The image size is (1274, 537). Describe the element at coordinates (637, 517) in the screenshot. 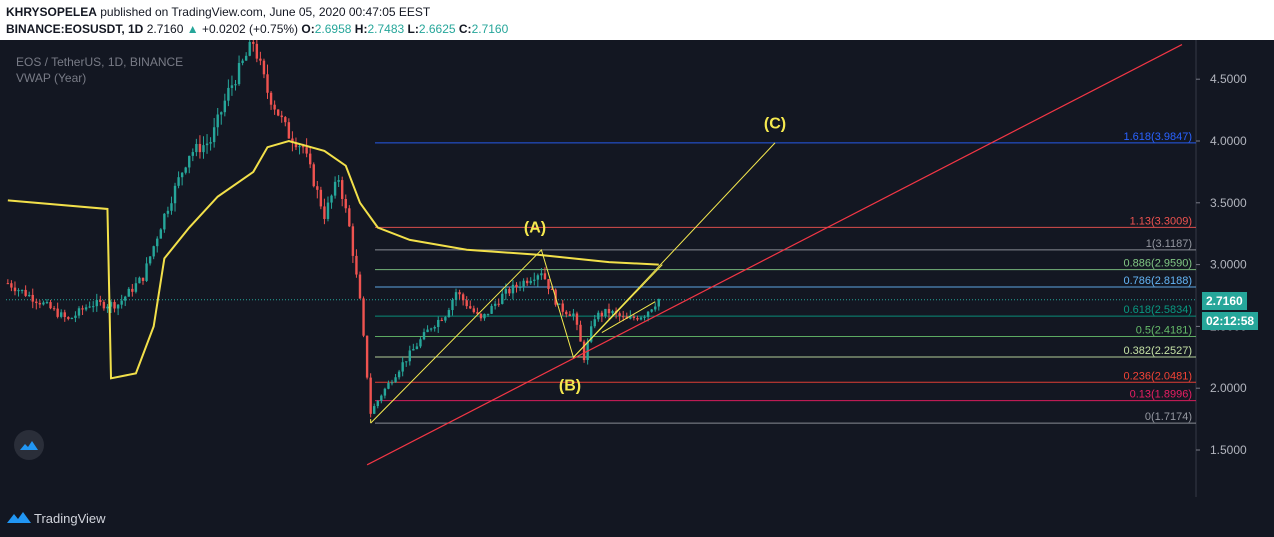

I see `footer: TradingView` at that location.